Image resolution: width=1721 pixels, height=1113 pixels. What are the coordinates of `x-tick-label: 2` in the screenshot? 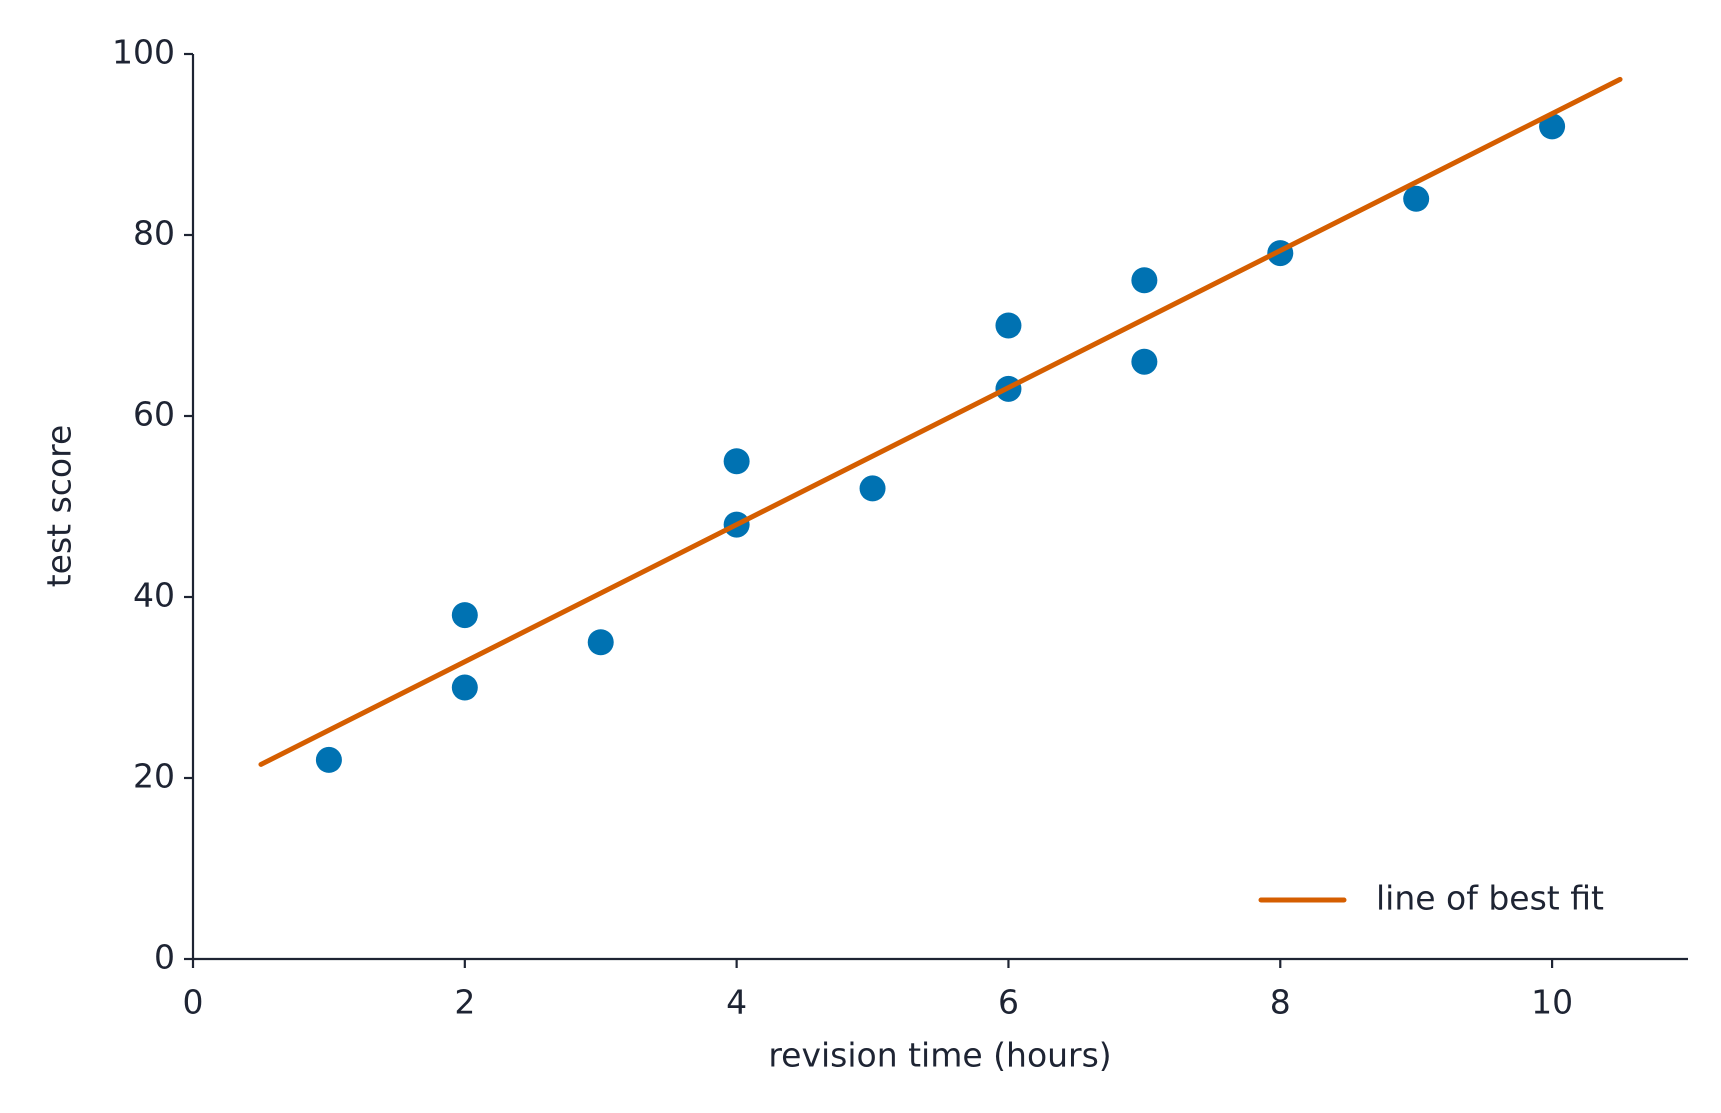 It's located at (464, 1002).